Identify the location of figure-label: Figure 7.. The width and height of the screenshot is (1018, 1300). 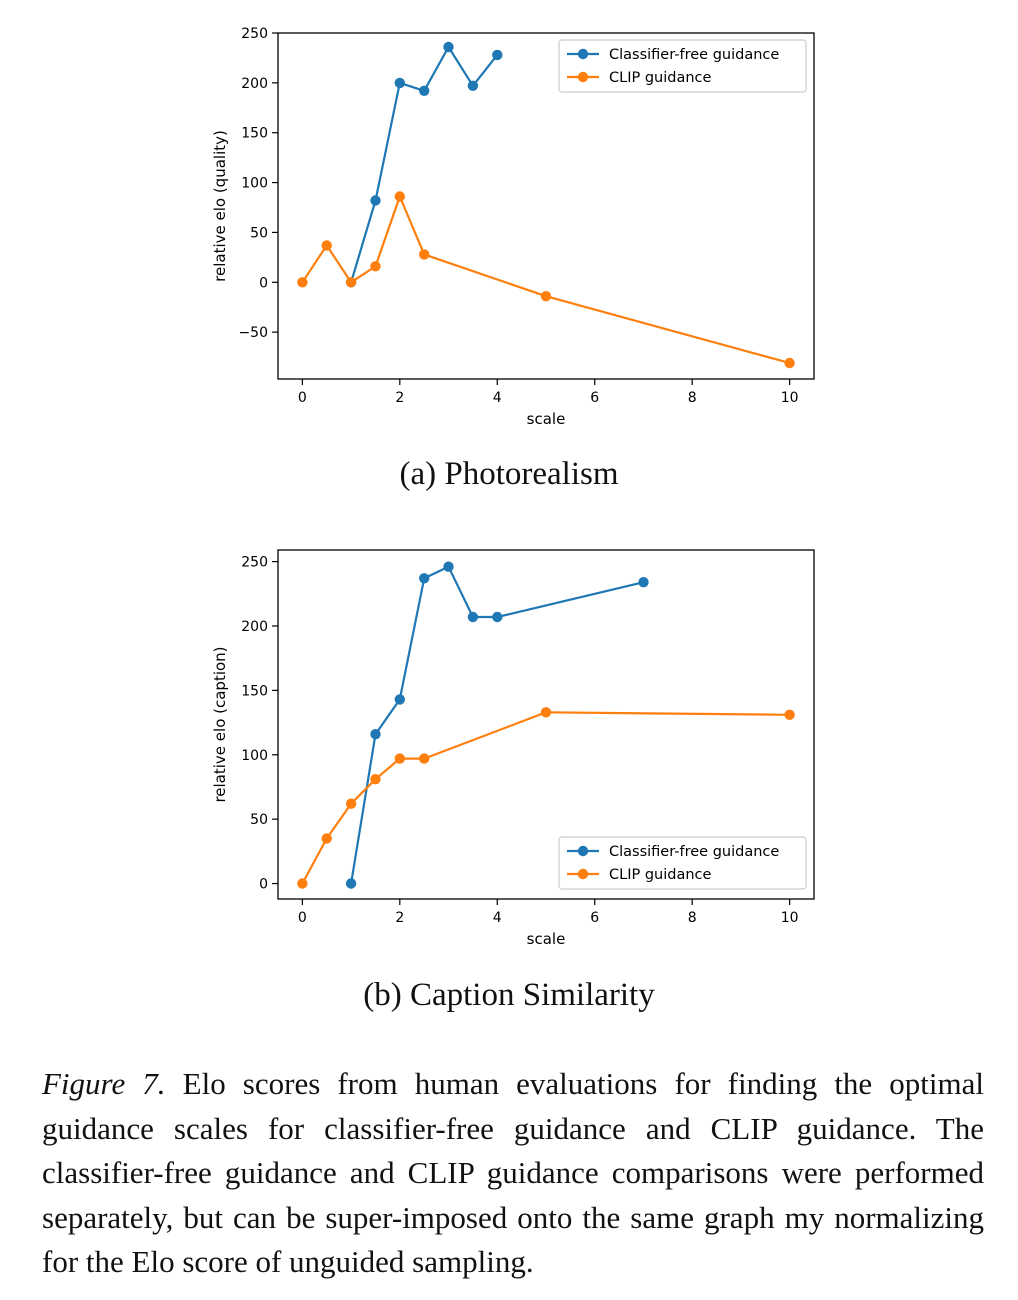
(104, 1083).